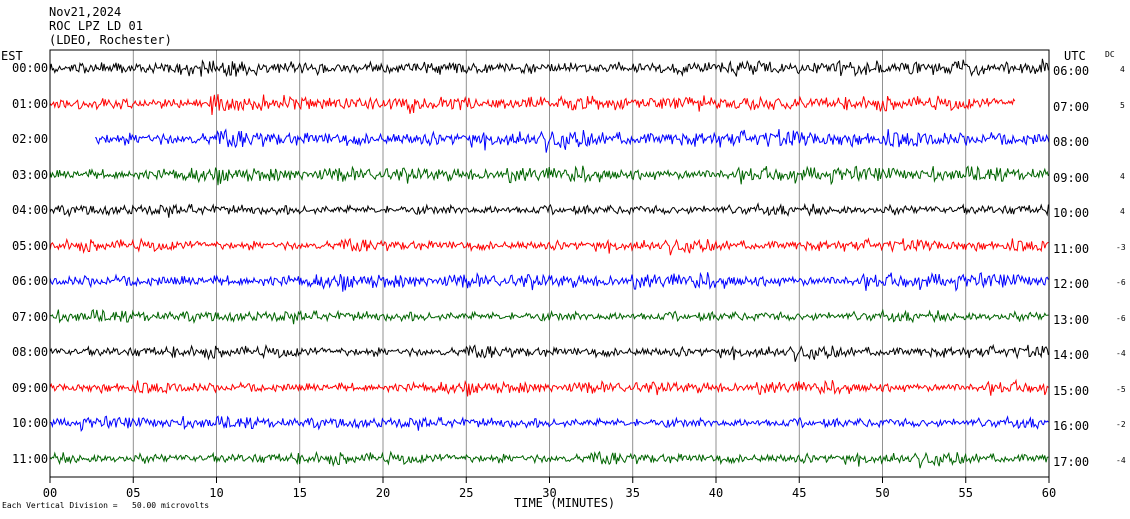  What do you see at coordinates (1071, 248) in the screenshot?
I see `utc-hour-label: 11:00` at bounding box center [1071, 248].